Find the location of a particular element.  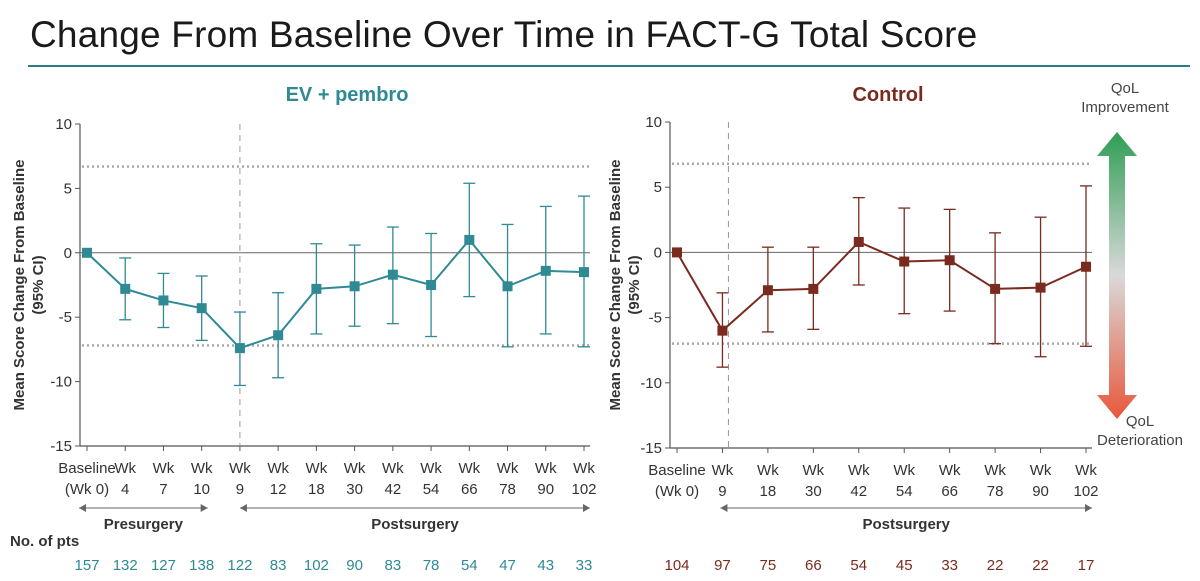

n-pts-value: 43 is located at coordinates (545, 565).